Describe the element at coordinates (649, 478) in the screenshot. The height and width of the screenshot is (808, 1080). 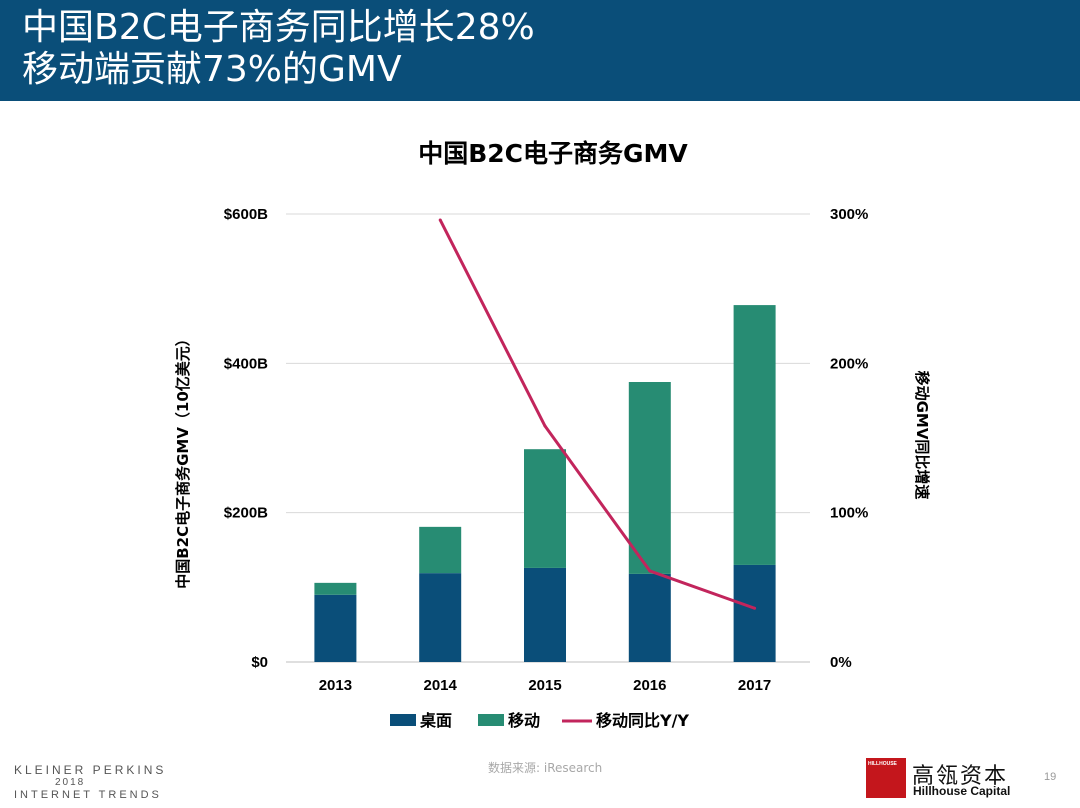
I see `bar-mobile-2016` at that location.